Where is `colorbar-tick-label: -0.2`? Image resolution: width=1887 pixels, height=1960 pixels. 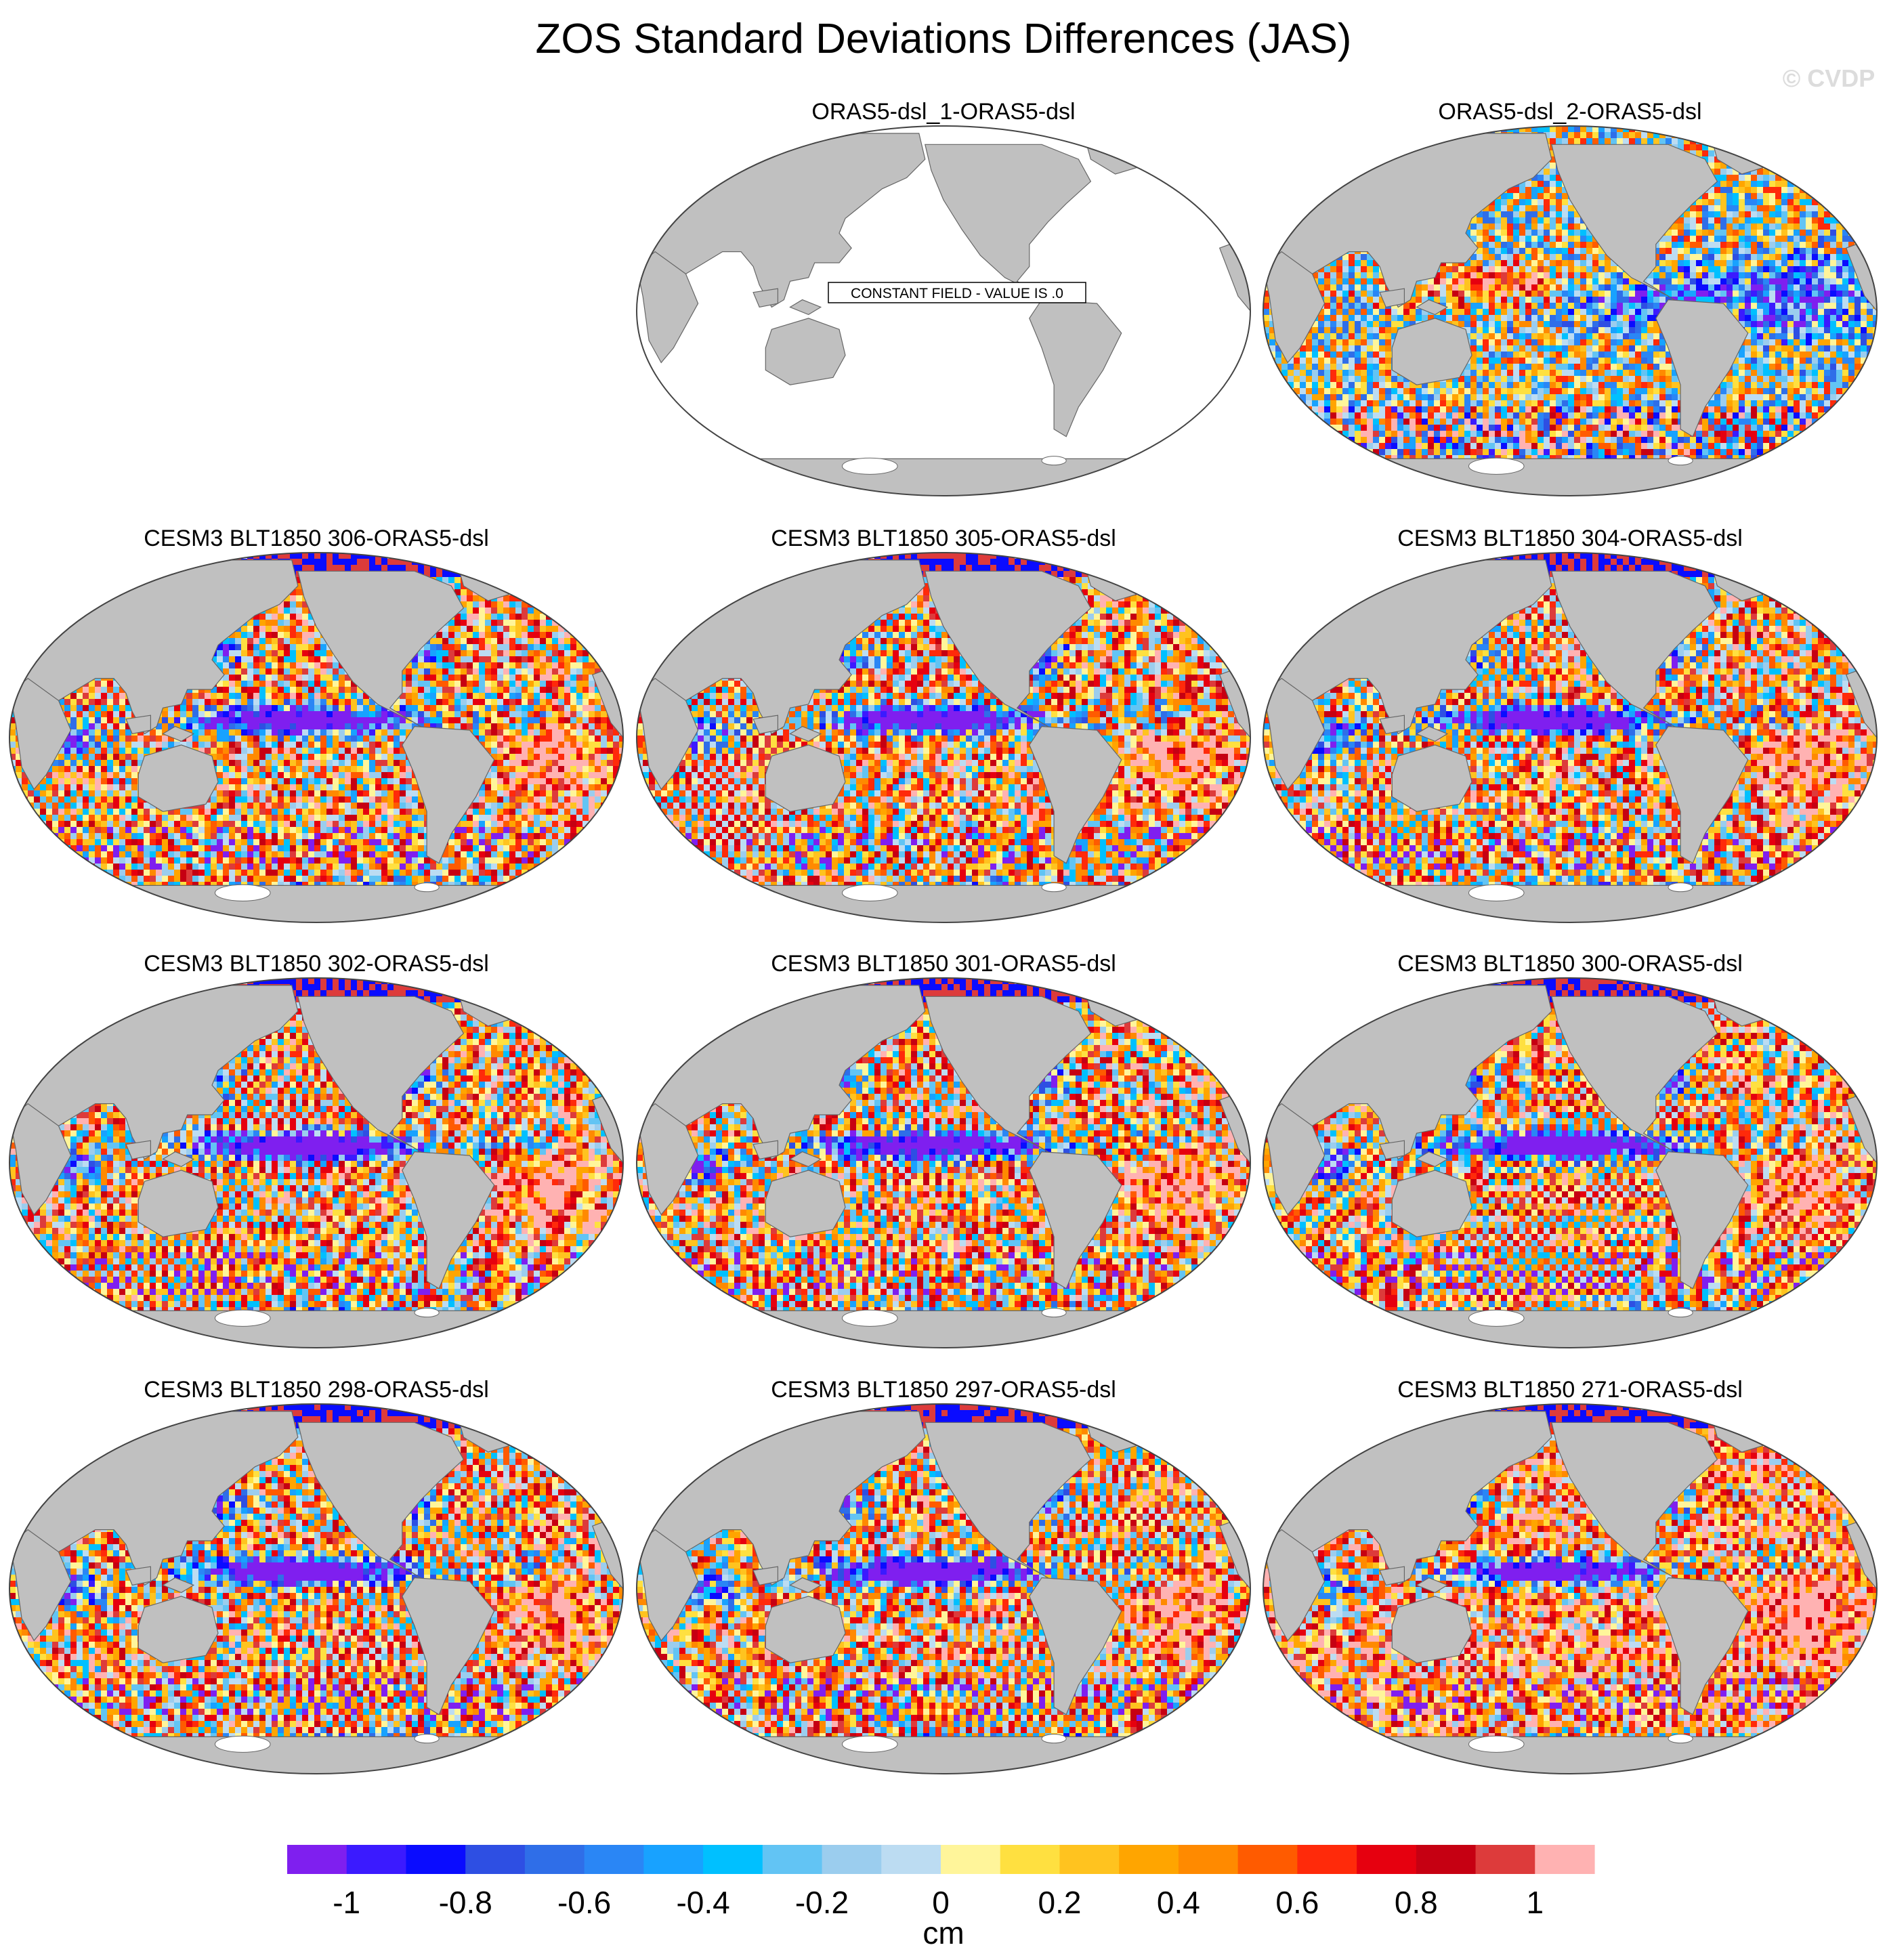
colorbar-tick-label: -0.2 is located at coordinates (822, 1902).